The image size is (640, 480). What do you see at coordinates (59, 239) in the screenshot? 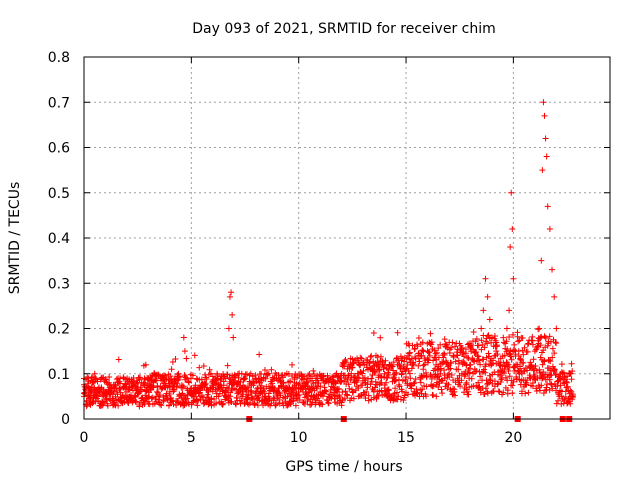
I see `y-tick-label: 0.4` at bounding box center [59, 239].